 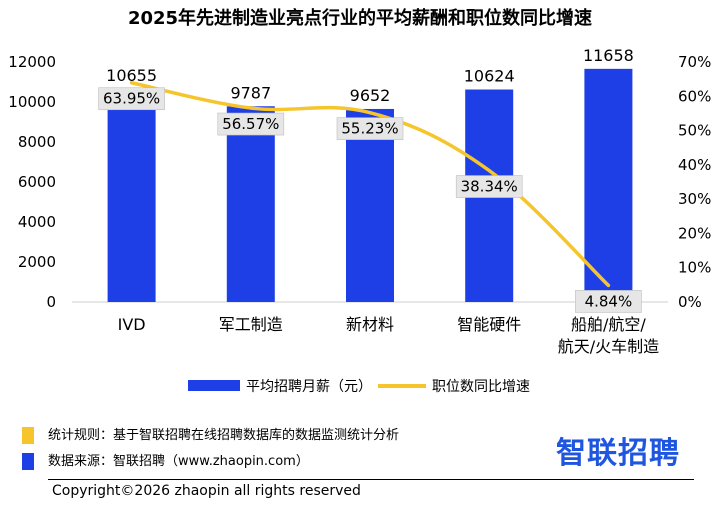 I want to click on right-tick-label: 50%, so click(x=694, y=131).